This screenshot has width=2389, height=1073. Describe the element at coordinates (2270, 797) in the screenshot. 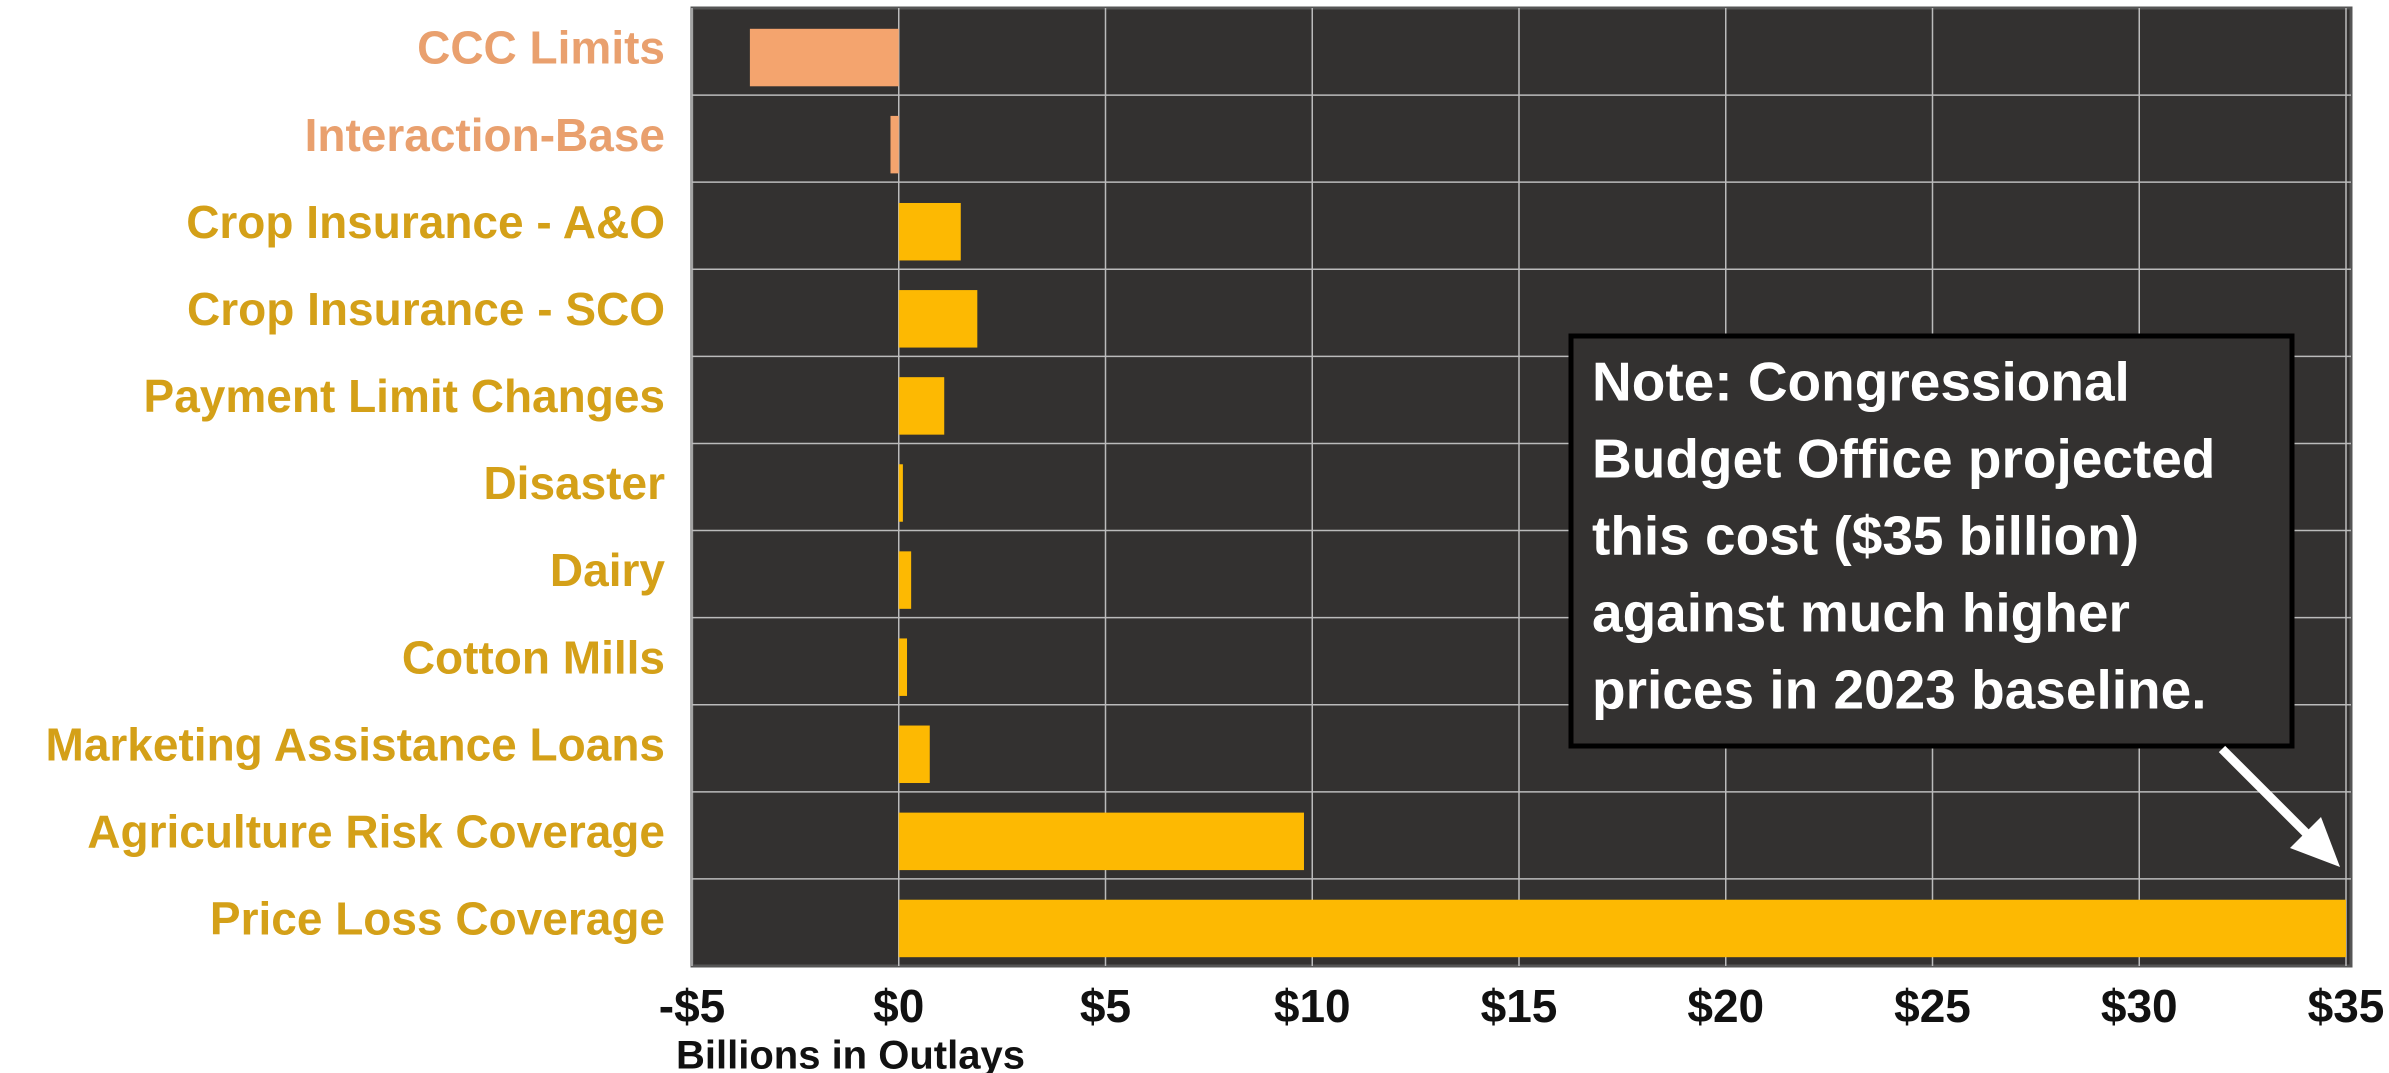

I see `annotation-arrow` at that location.